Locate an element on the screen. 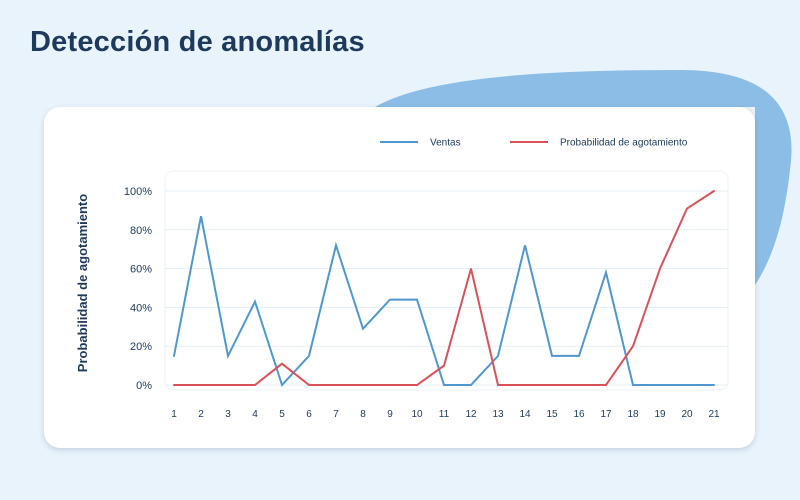 The height and width of the screenshot is (500, 800). legend: Ventas Probabilidad de agotamiento is located at coordinates (534, 143).